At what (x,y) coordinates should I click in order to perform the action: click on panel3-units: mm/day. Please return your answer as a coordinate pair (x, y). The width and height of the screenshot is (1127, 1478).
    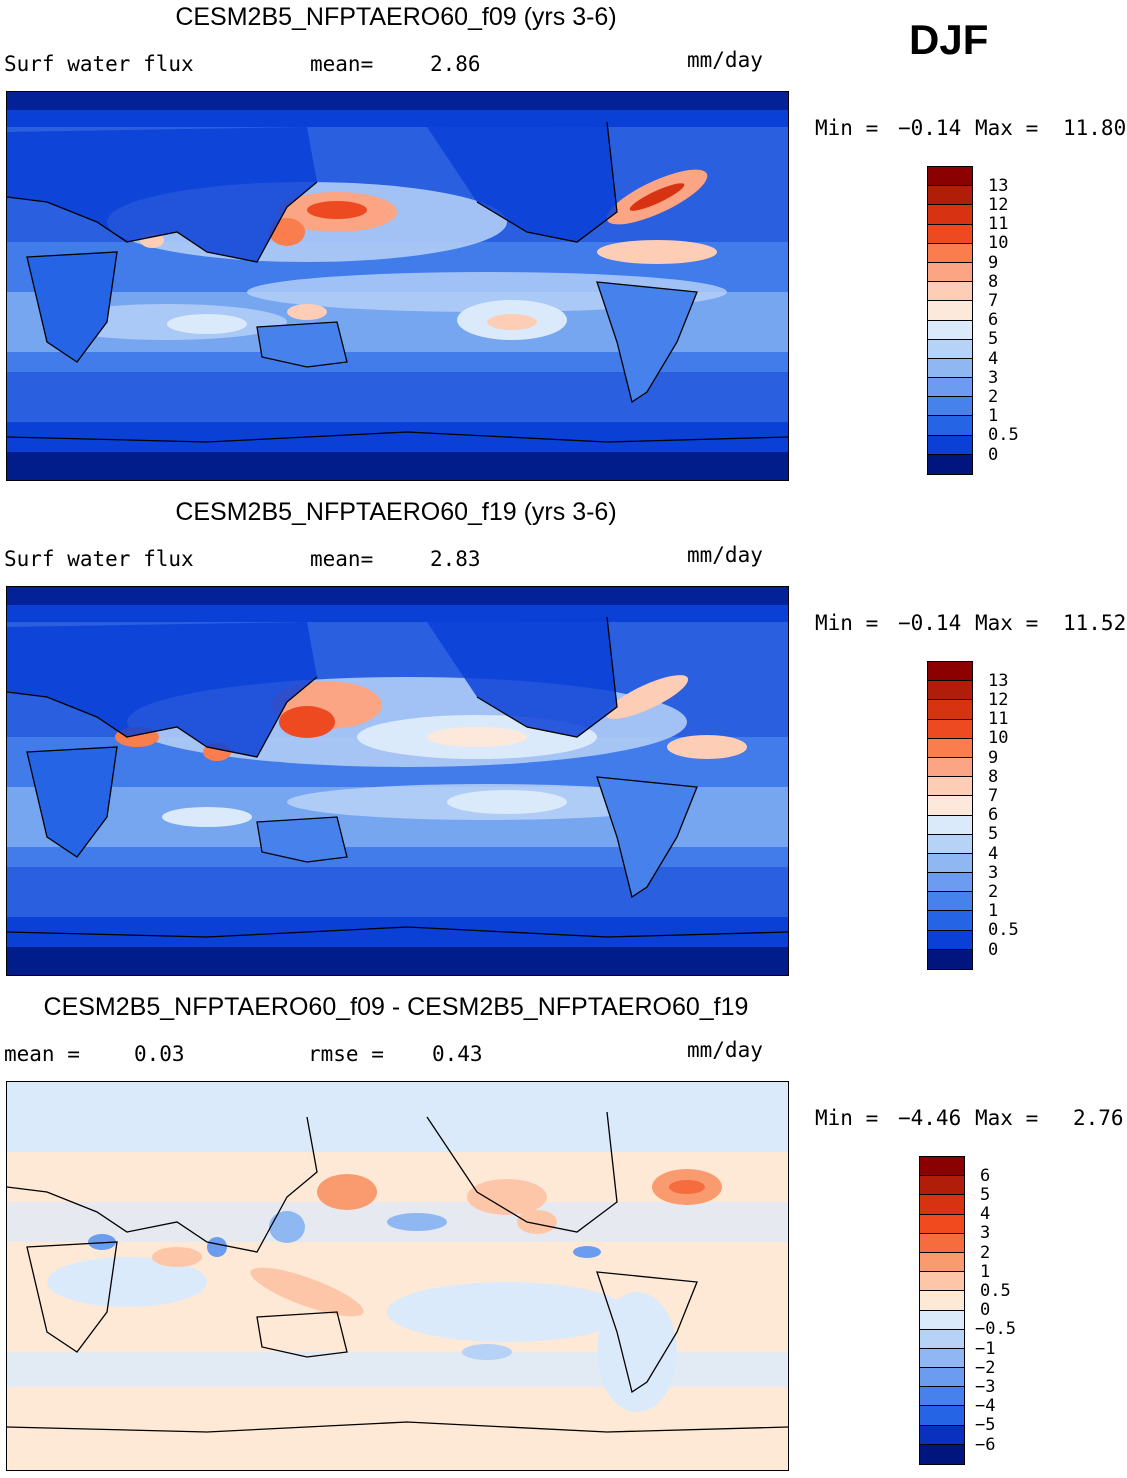
    Looking at the image, I should click on (725, 1050).